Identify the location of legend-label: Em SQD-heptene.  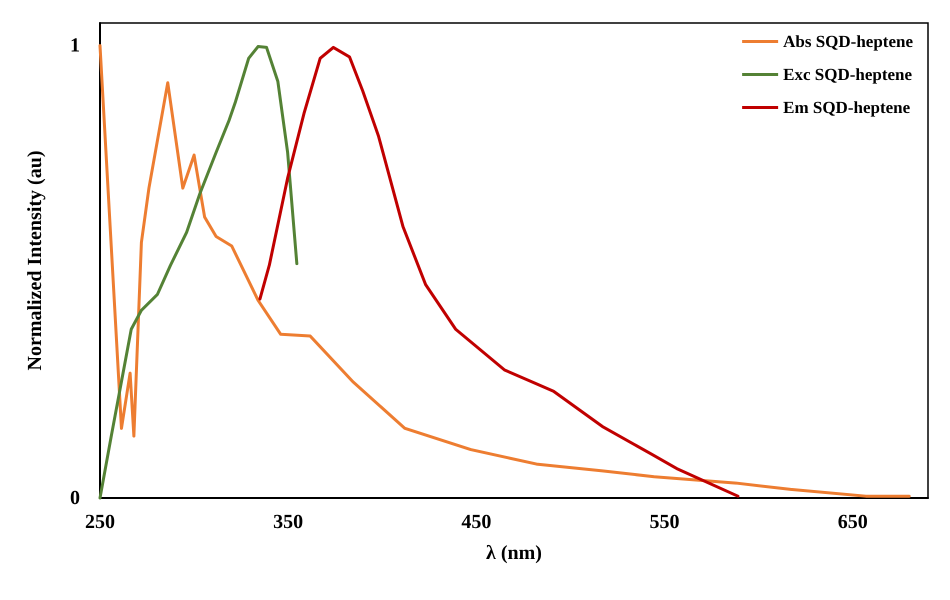
(847, 107).